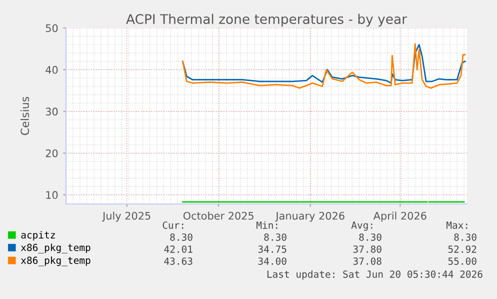  I want to click on text: 52.92, so click(462, 249).